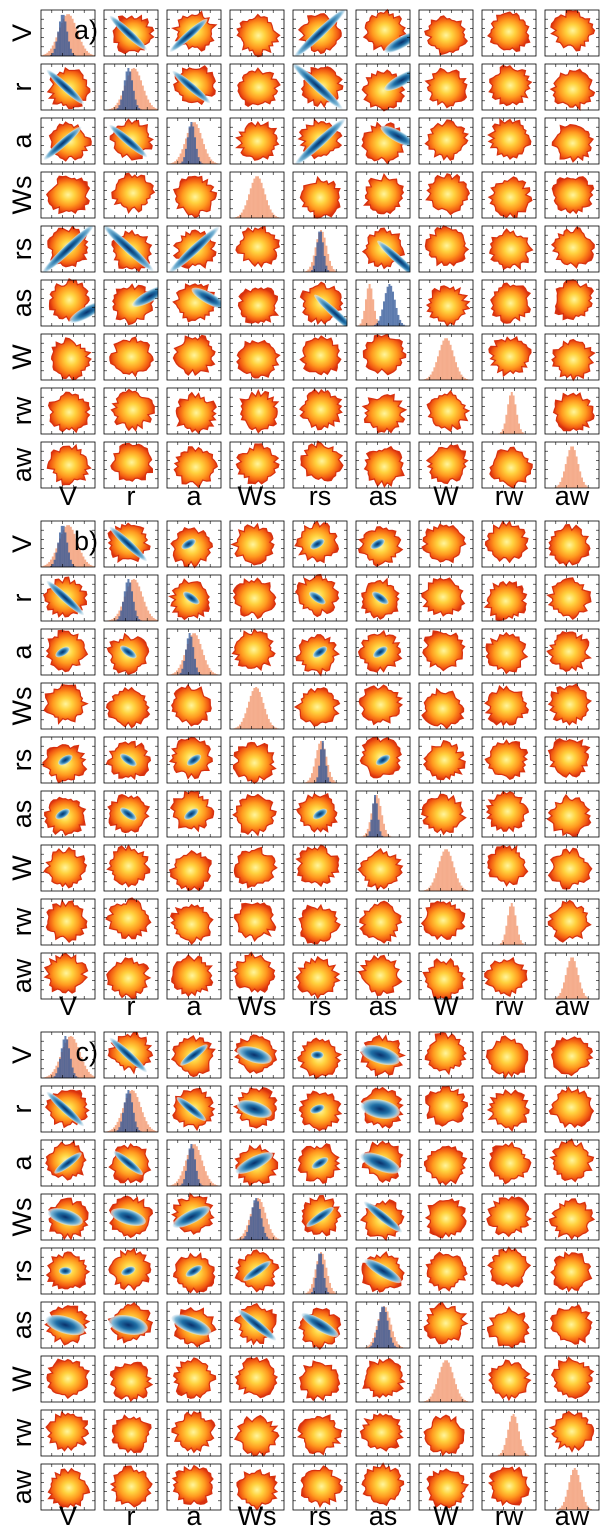 The image size is (602, 1528). Describe the element at coordinates (22, 464) in the screenshot. I see `row-label: aw` at that location.